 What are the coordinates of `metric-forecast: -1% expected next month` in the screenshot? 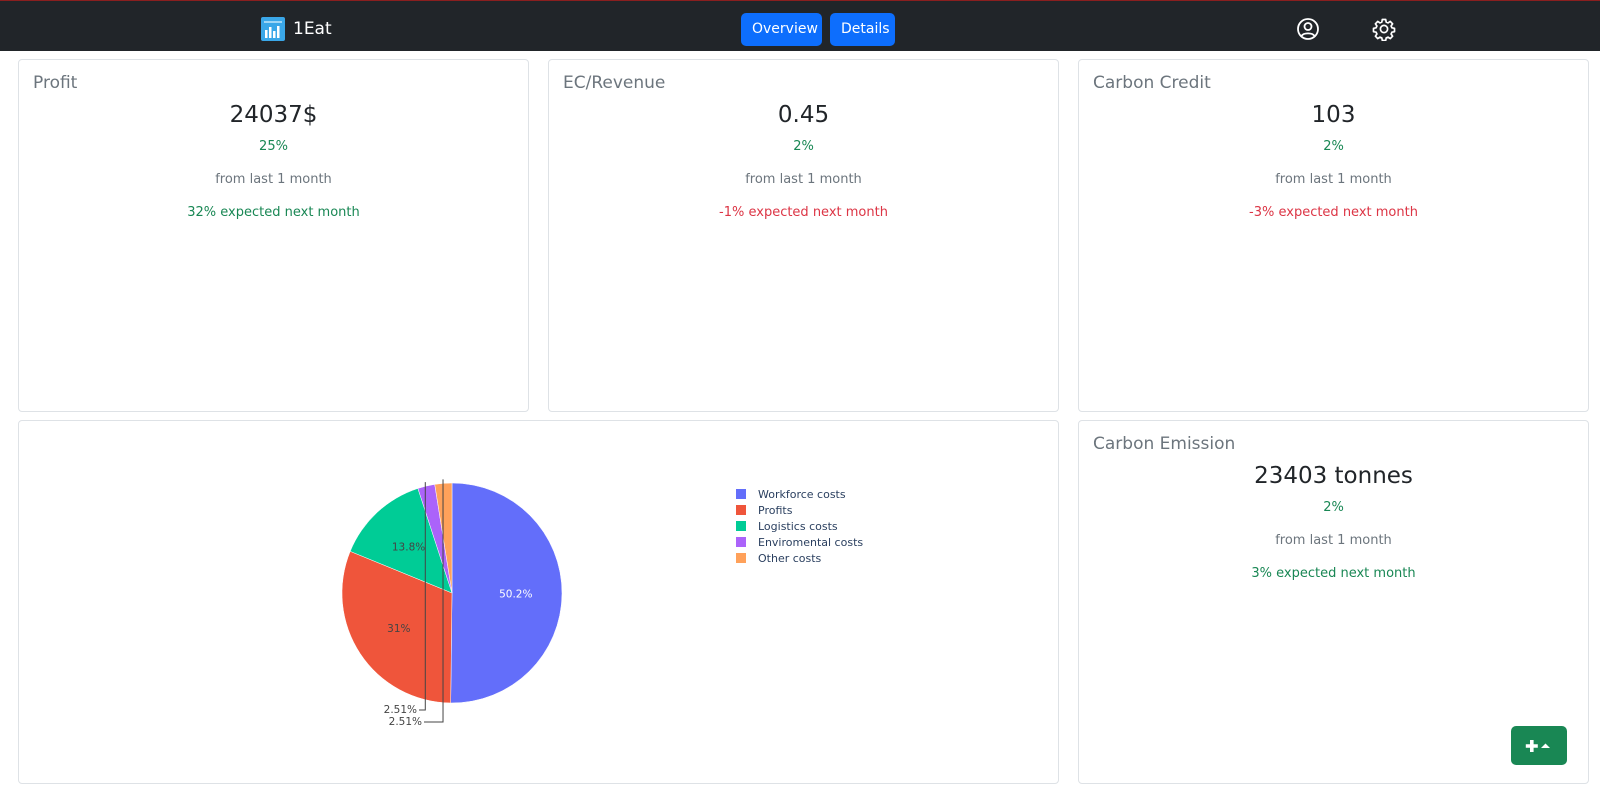 It's located at (803, 212).